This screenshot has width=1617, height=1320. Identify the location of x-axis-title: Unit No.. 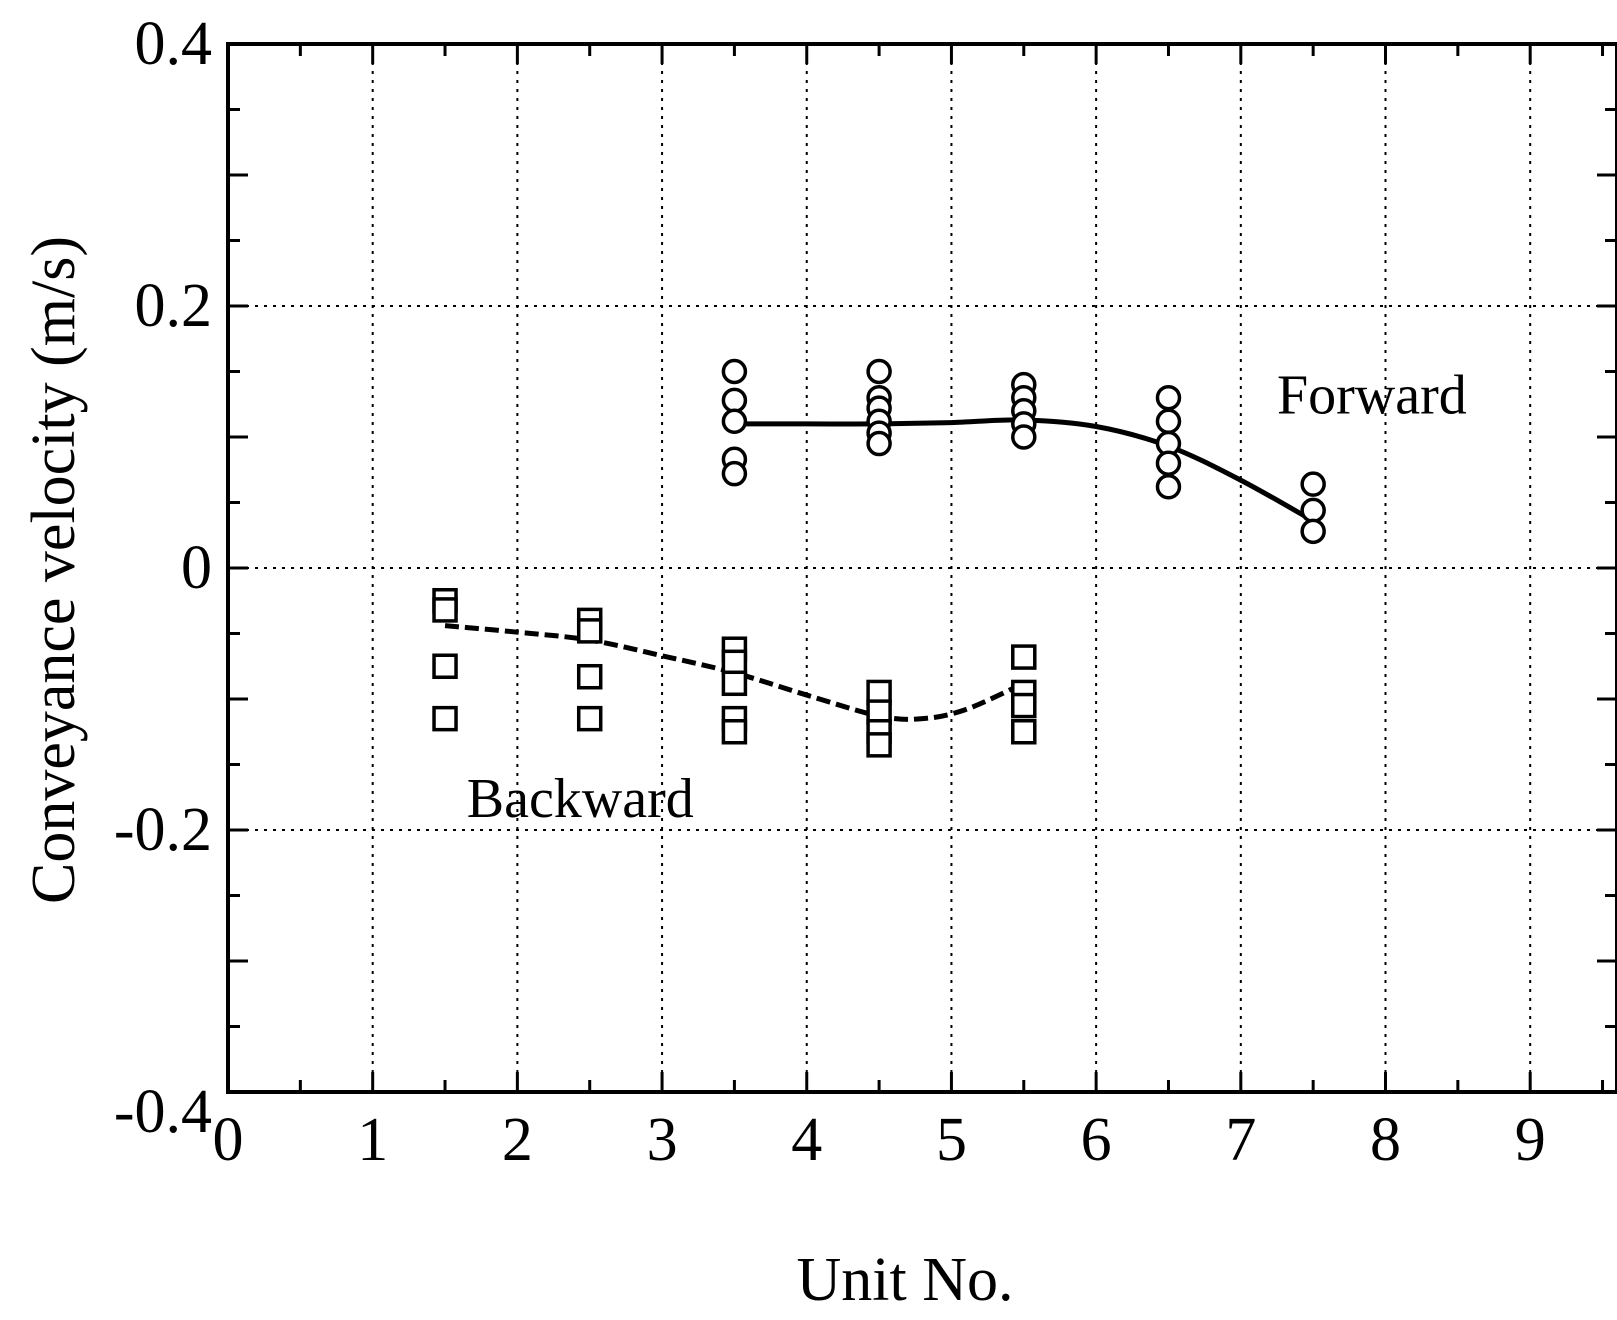
(905, 1280).